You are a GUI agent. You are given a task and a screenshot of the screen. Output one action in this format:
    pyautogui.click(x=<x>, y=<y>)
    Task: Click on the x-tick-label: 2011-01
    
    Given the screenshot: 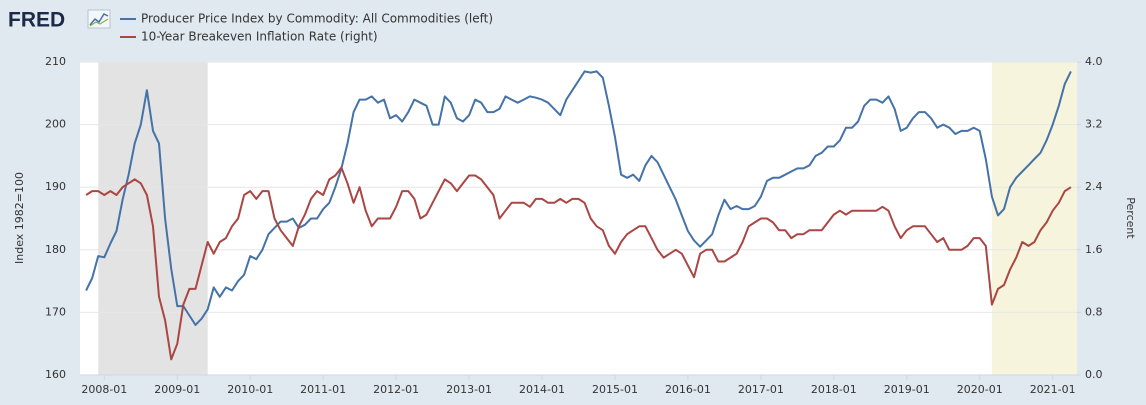 What is the action you would take?
    pyautogui.click(x=323, y=389)
    